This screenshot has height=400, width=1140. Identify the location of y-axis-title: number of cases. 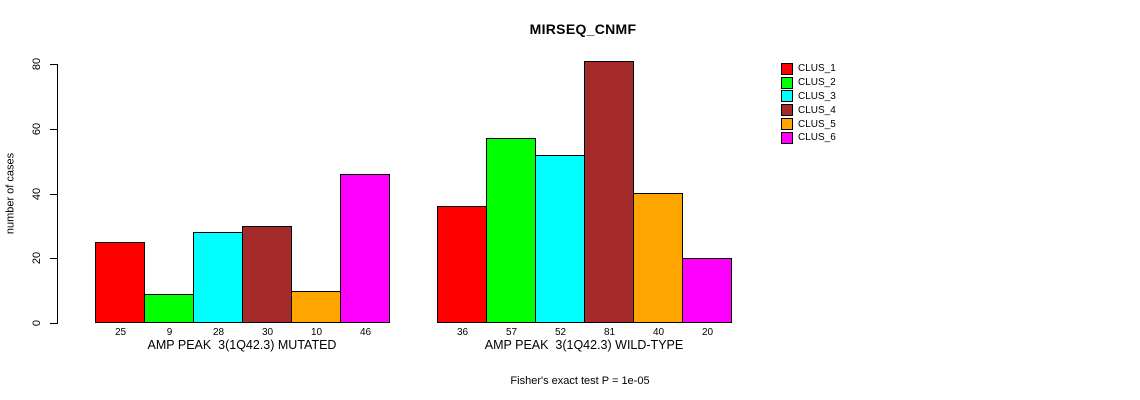
(10, 193).